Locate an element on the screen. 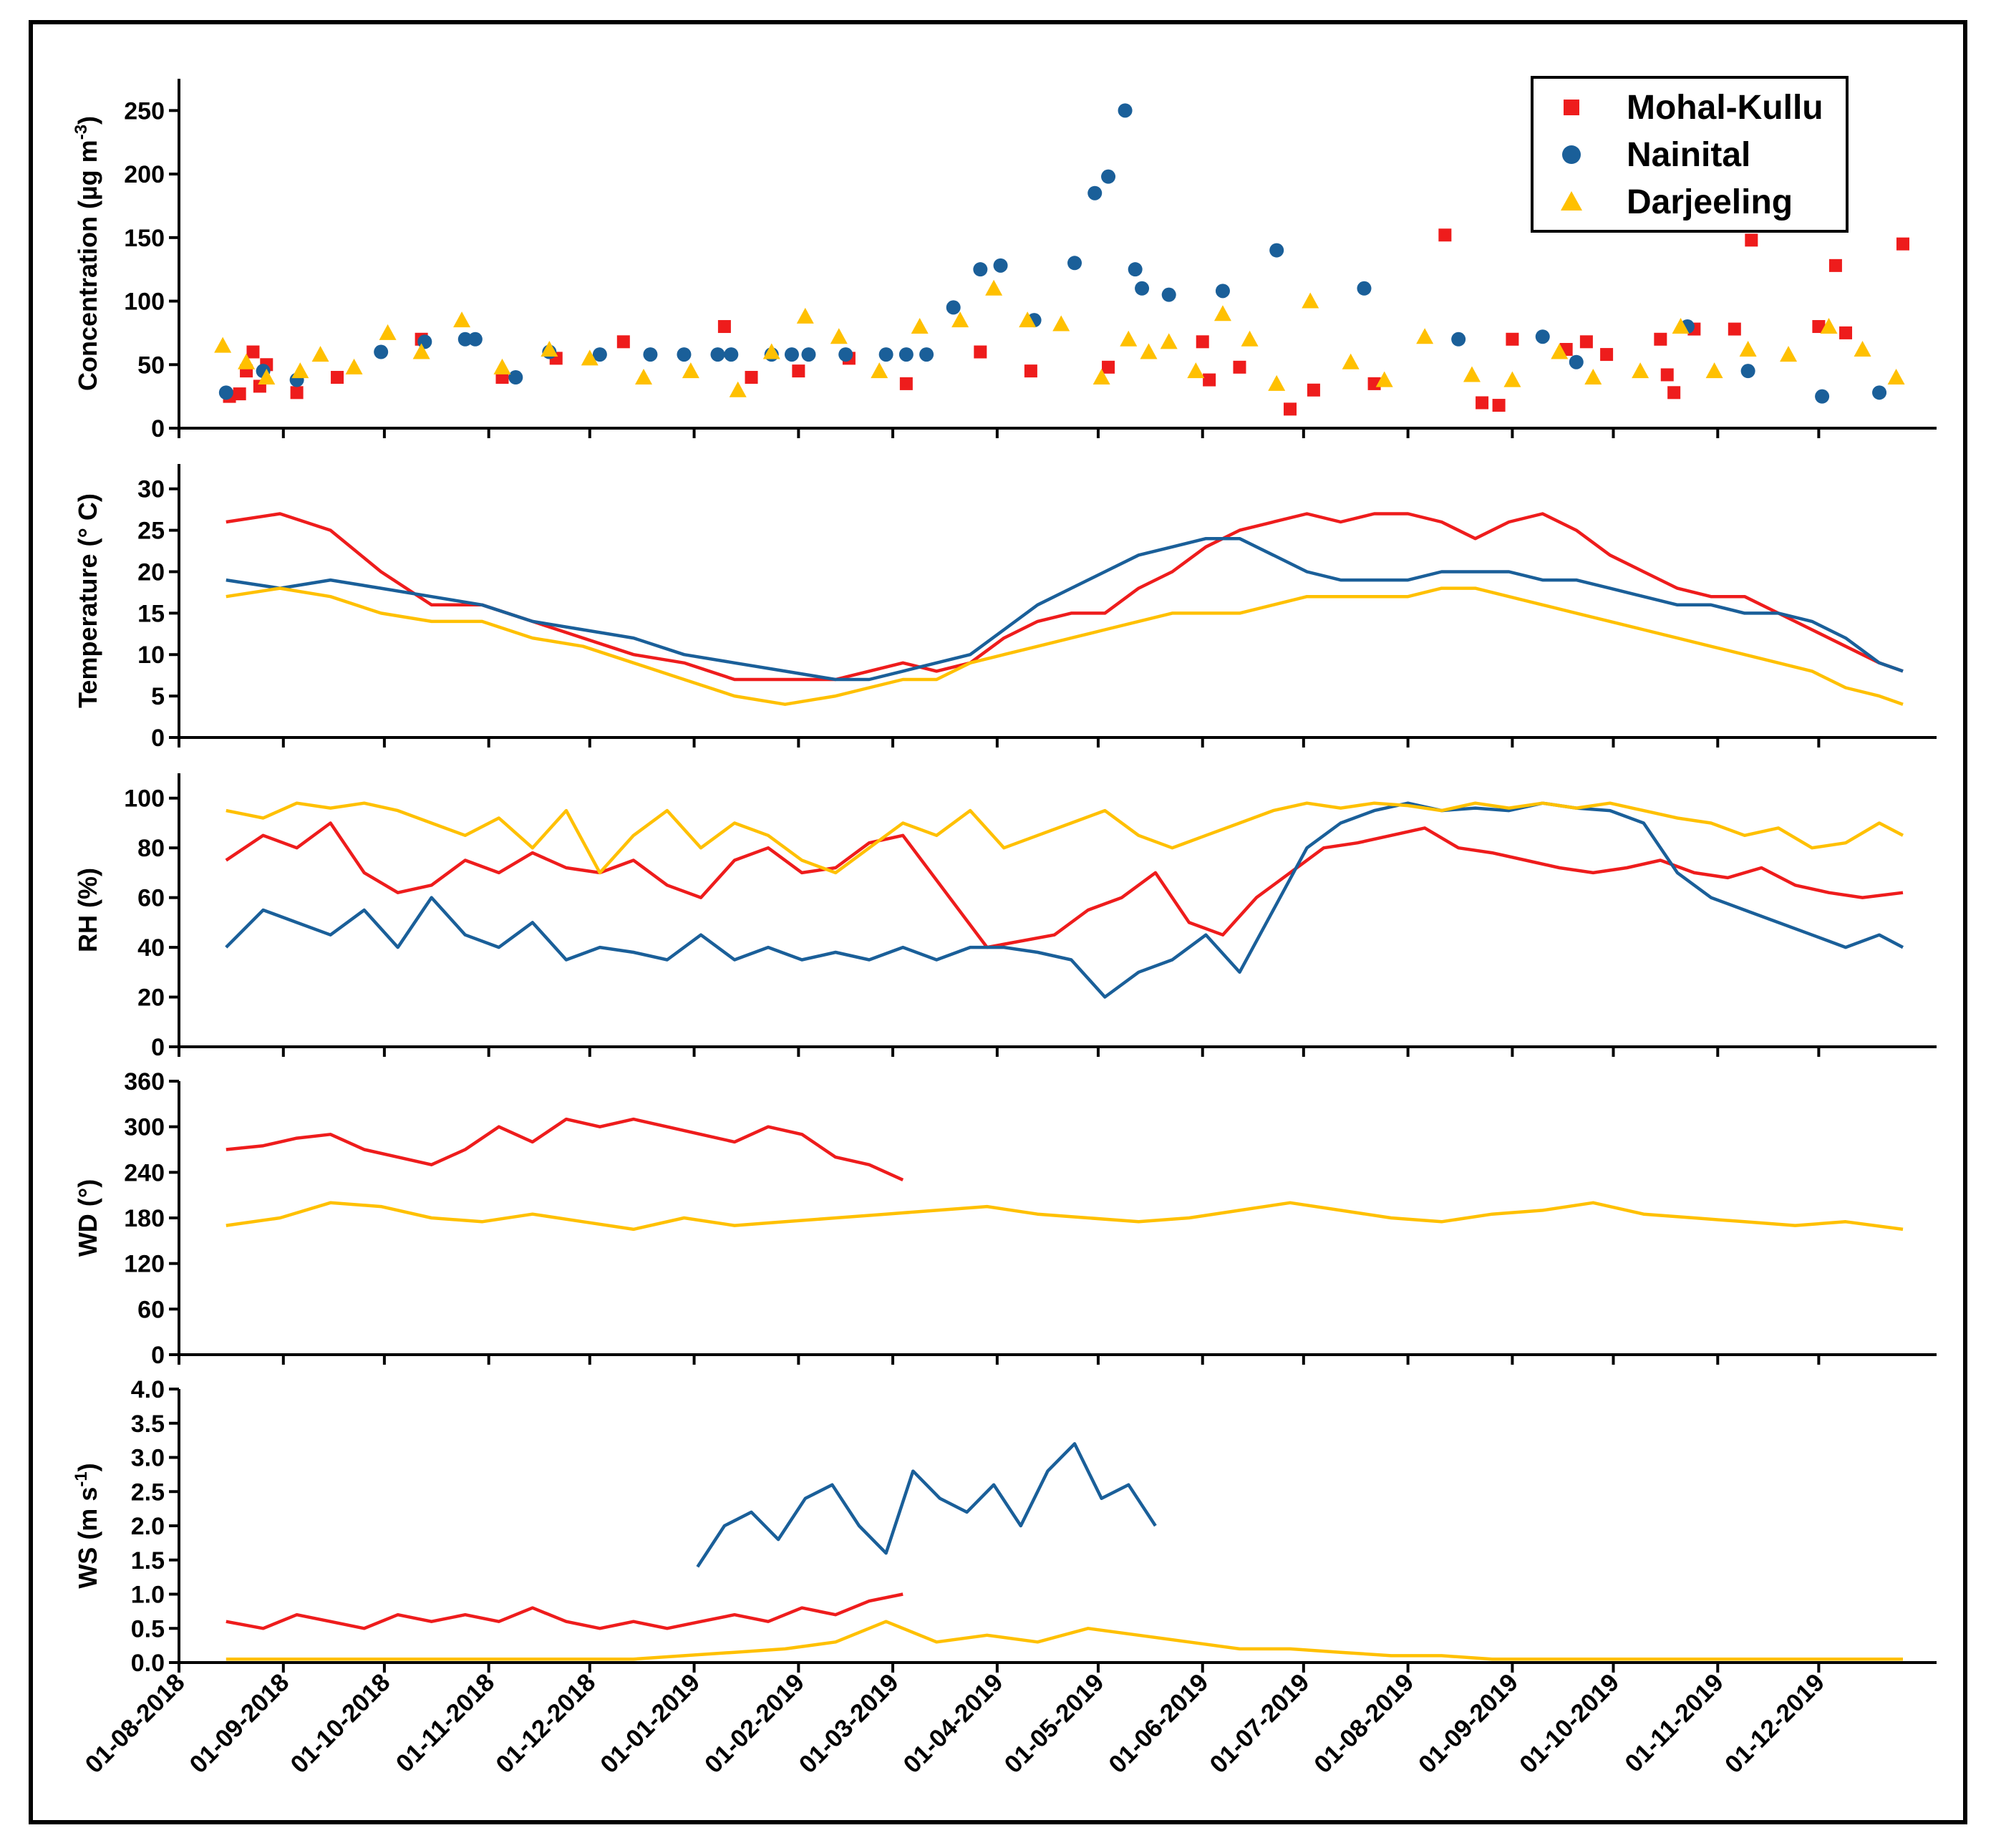  y-tick-label: 40 is located at coordinates (151, 948).